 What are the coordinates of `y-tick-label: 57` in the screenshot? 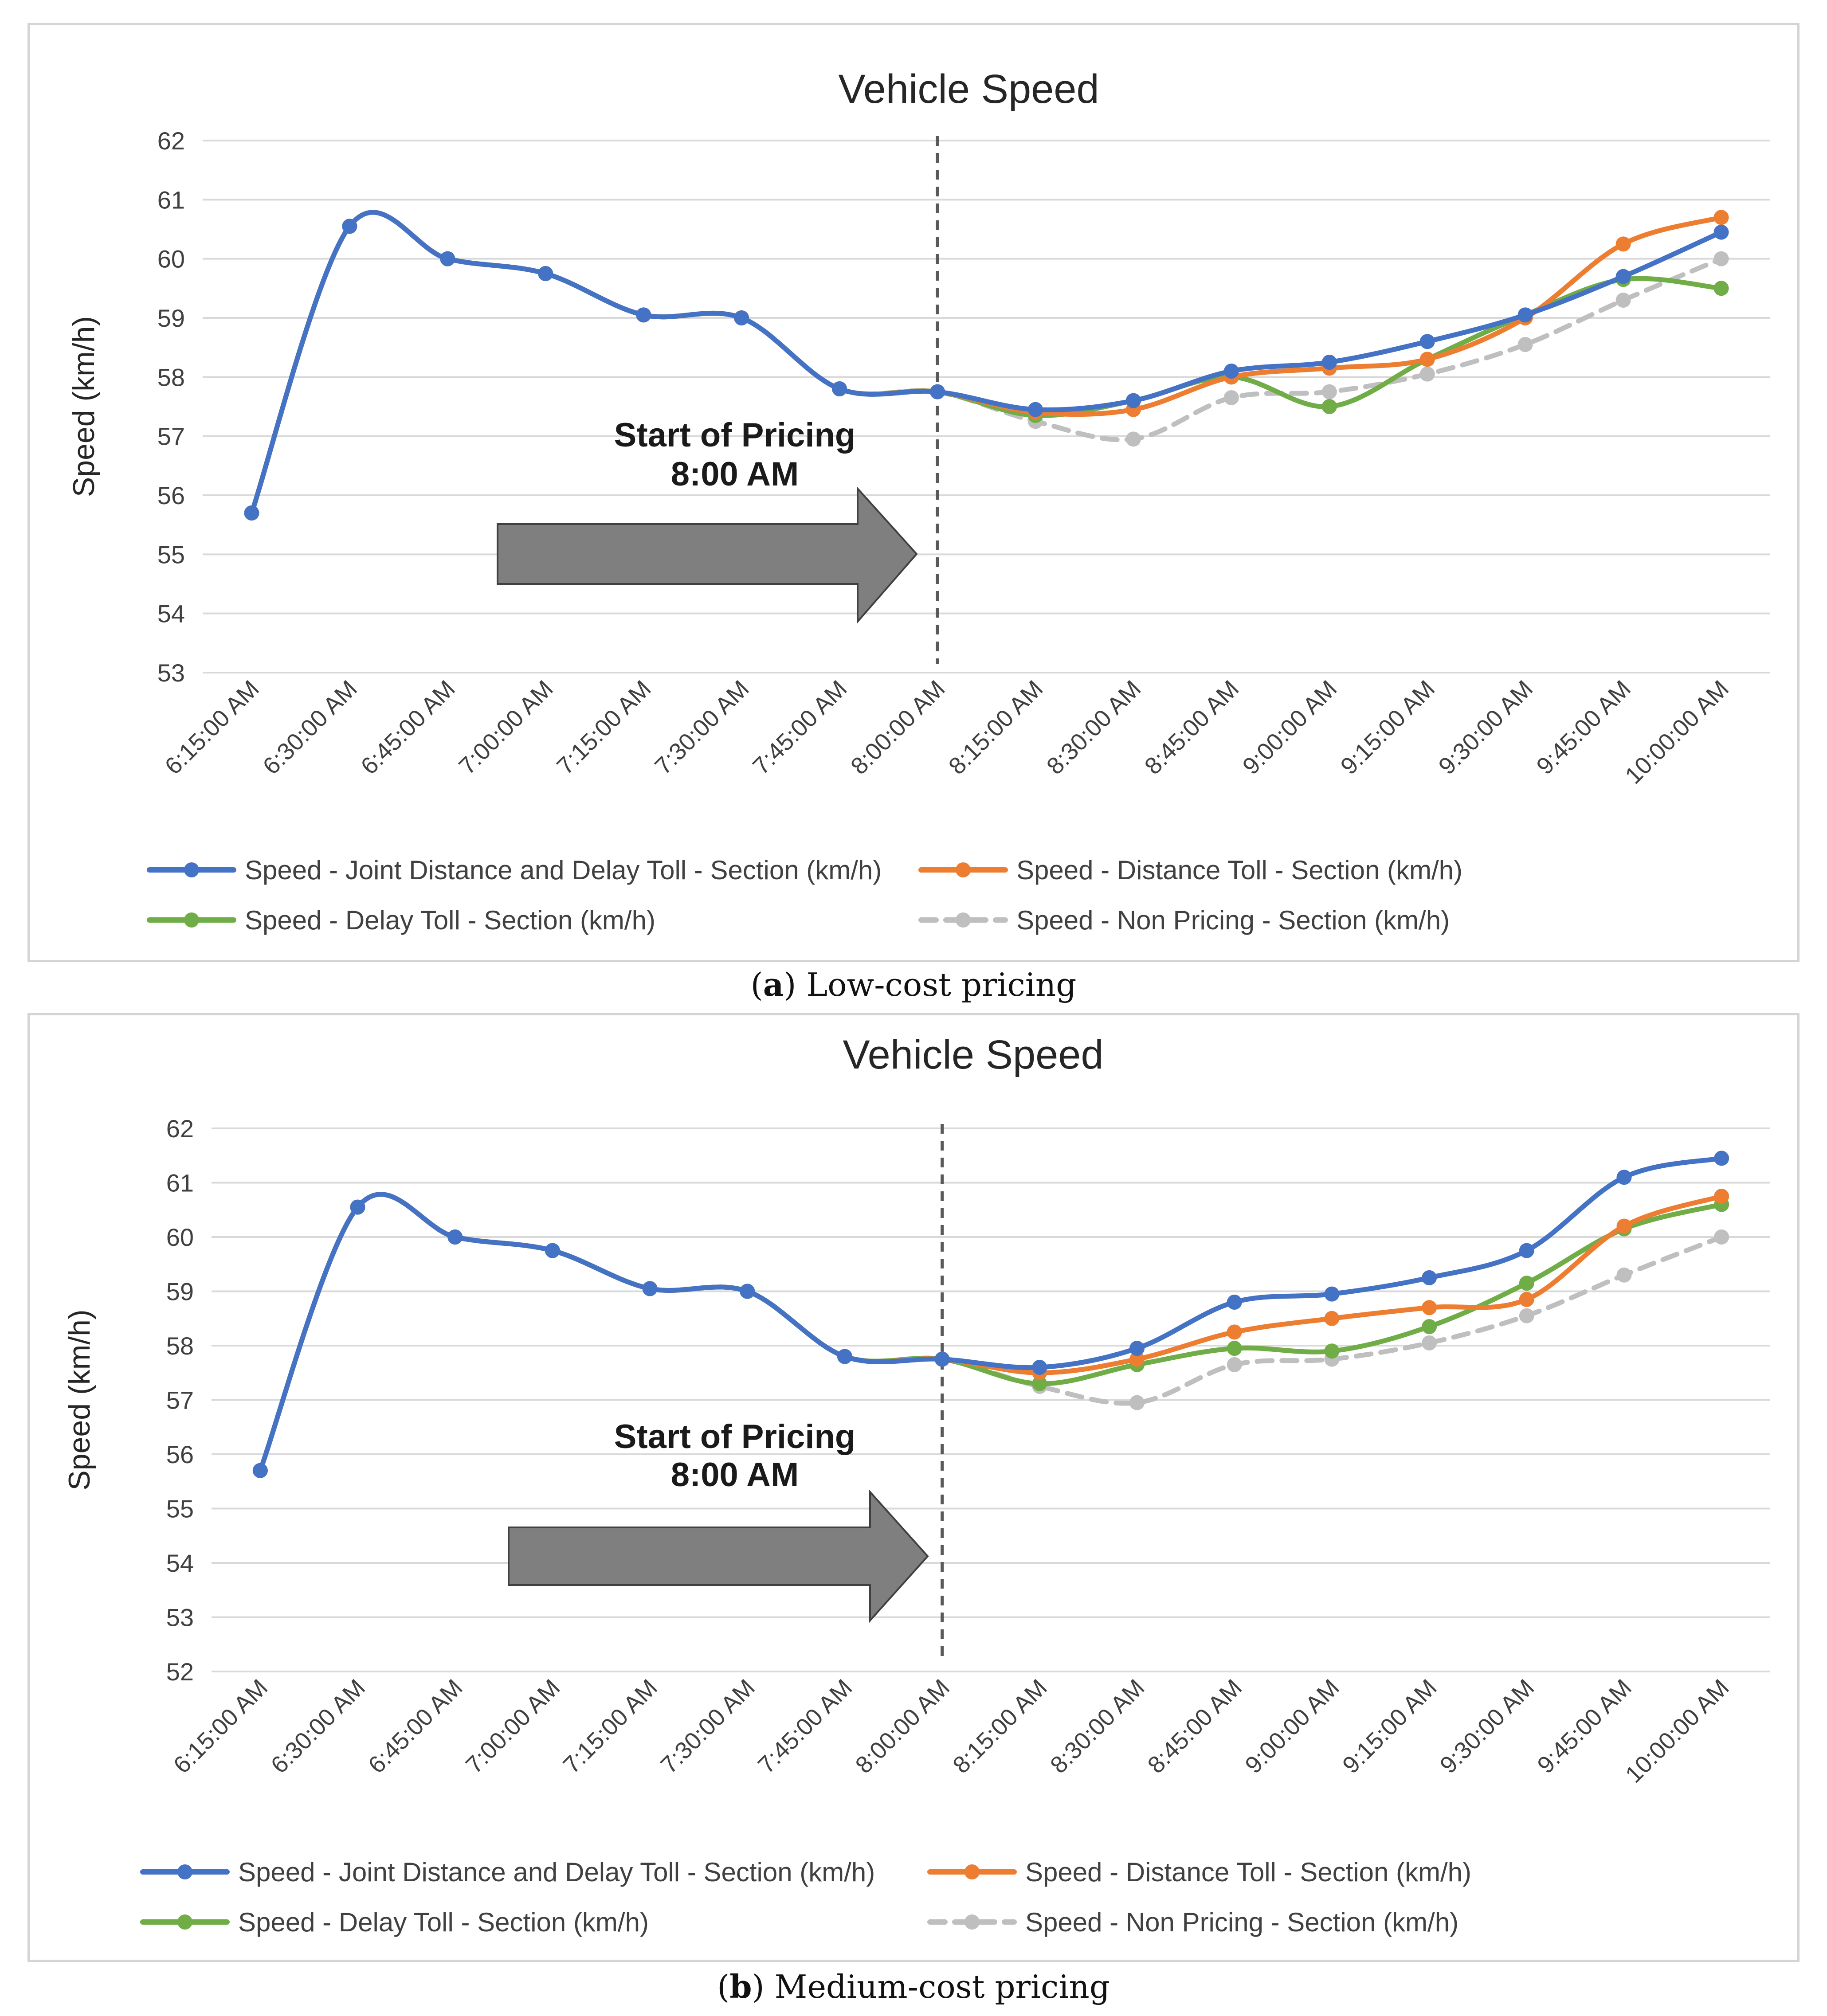 It's located at (180, 1400).